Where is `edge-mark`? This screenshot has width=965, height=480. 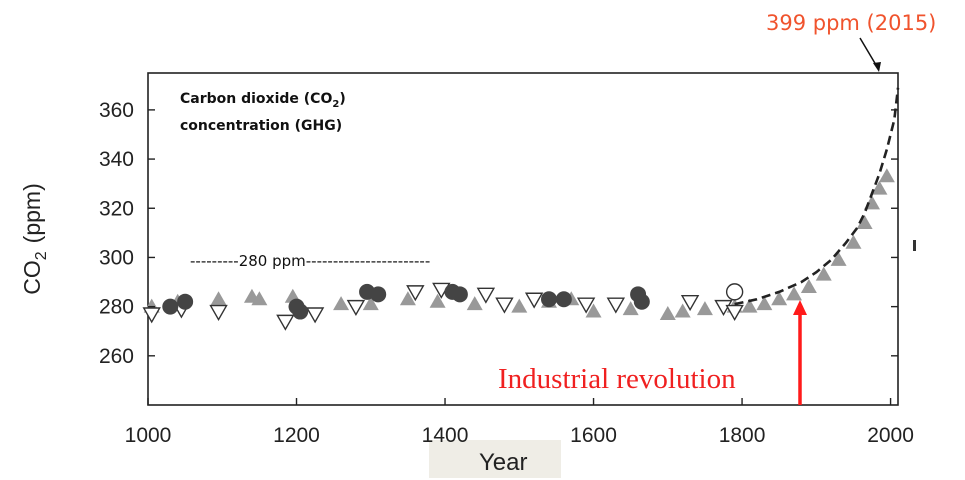 edge-mark is located at coordinates (914, 245).